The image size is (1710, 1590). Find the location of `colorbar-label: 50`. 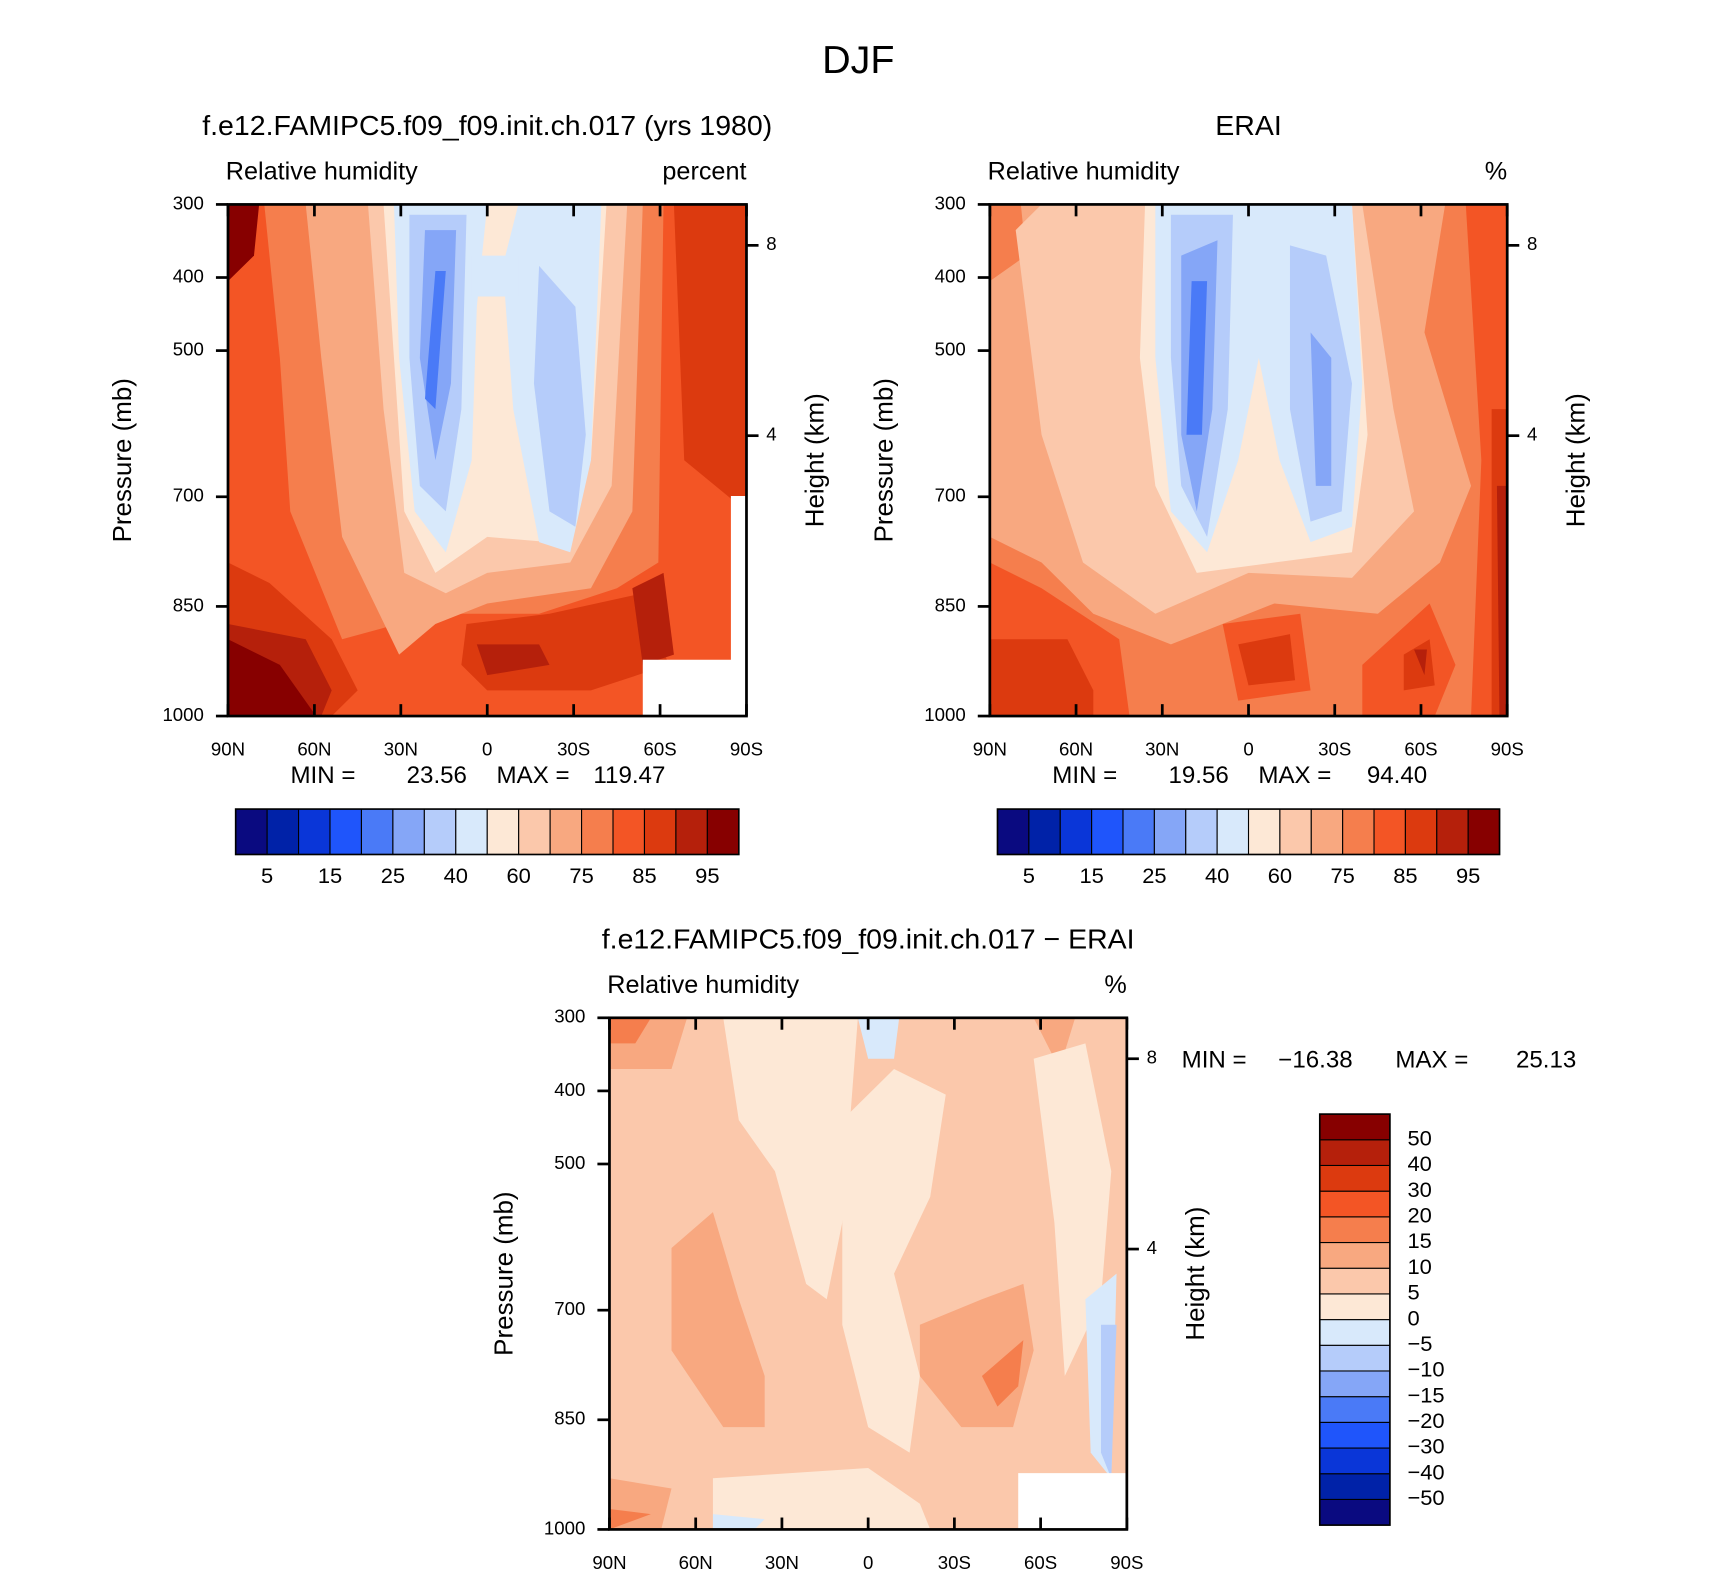

colorbar-label: 50 is located at coordinates (1419, 1138).